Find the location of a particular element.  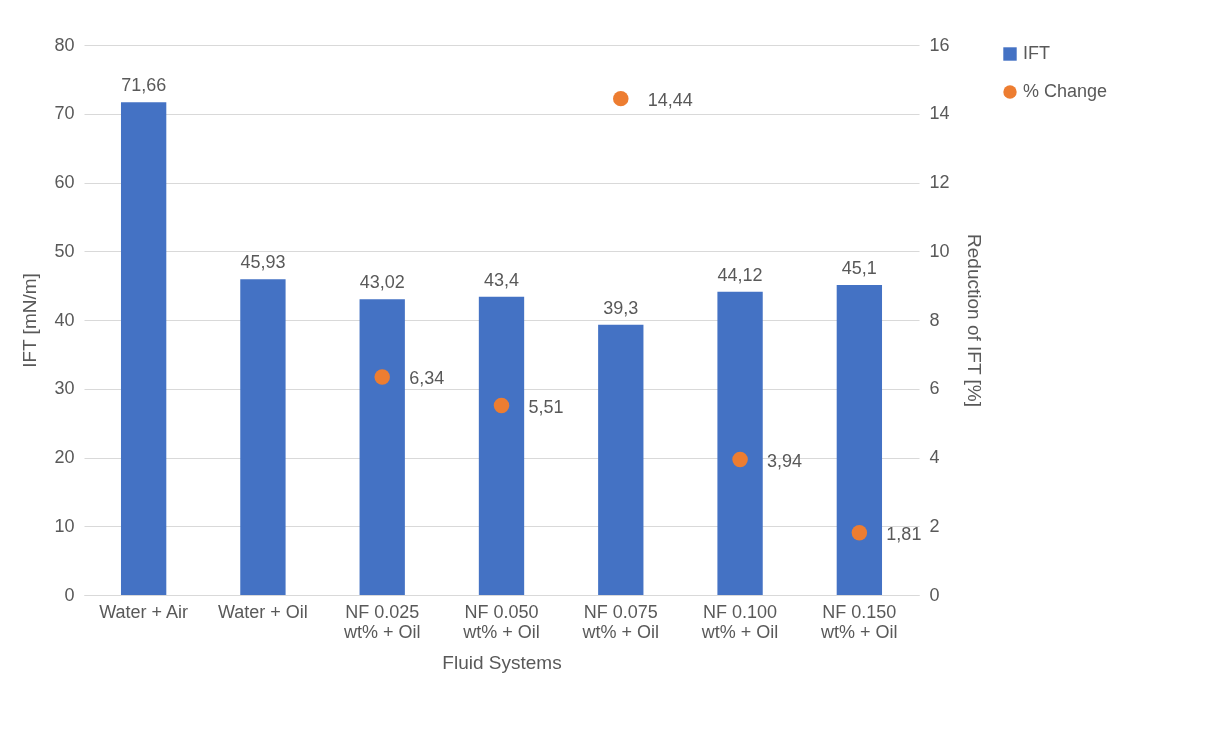

y2-tick-label: 0 is located at coordinates (934, 594).